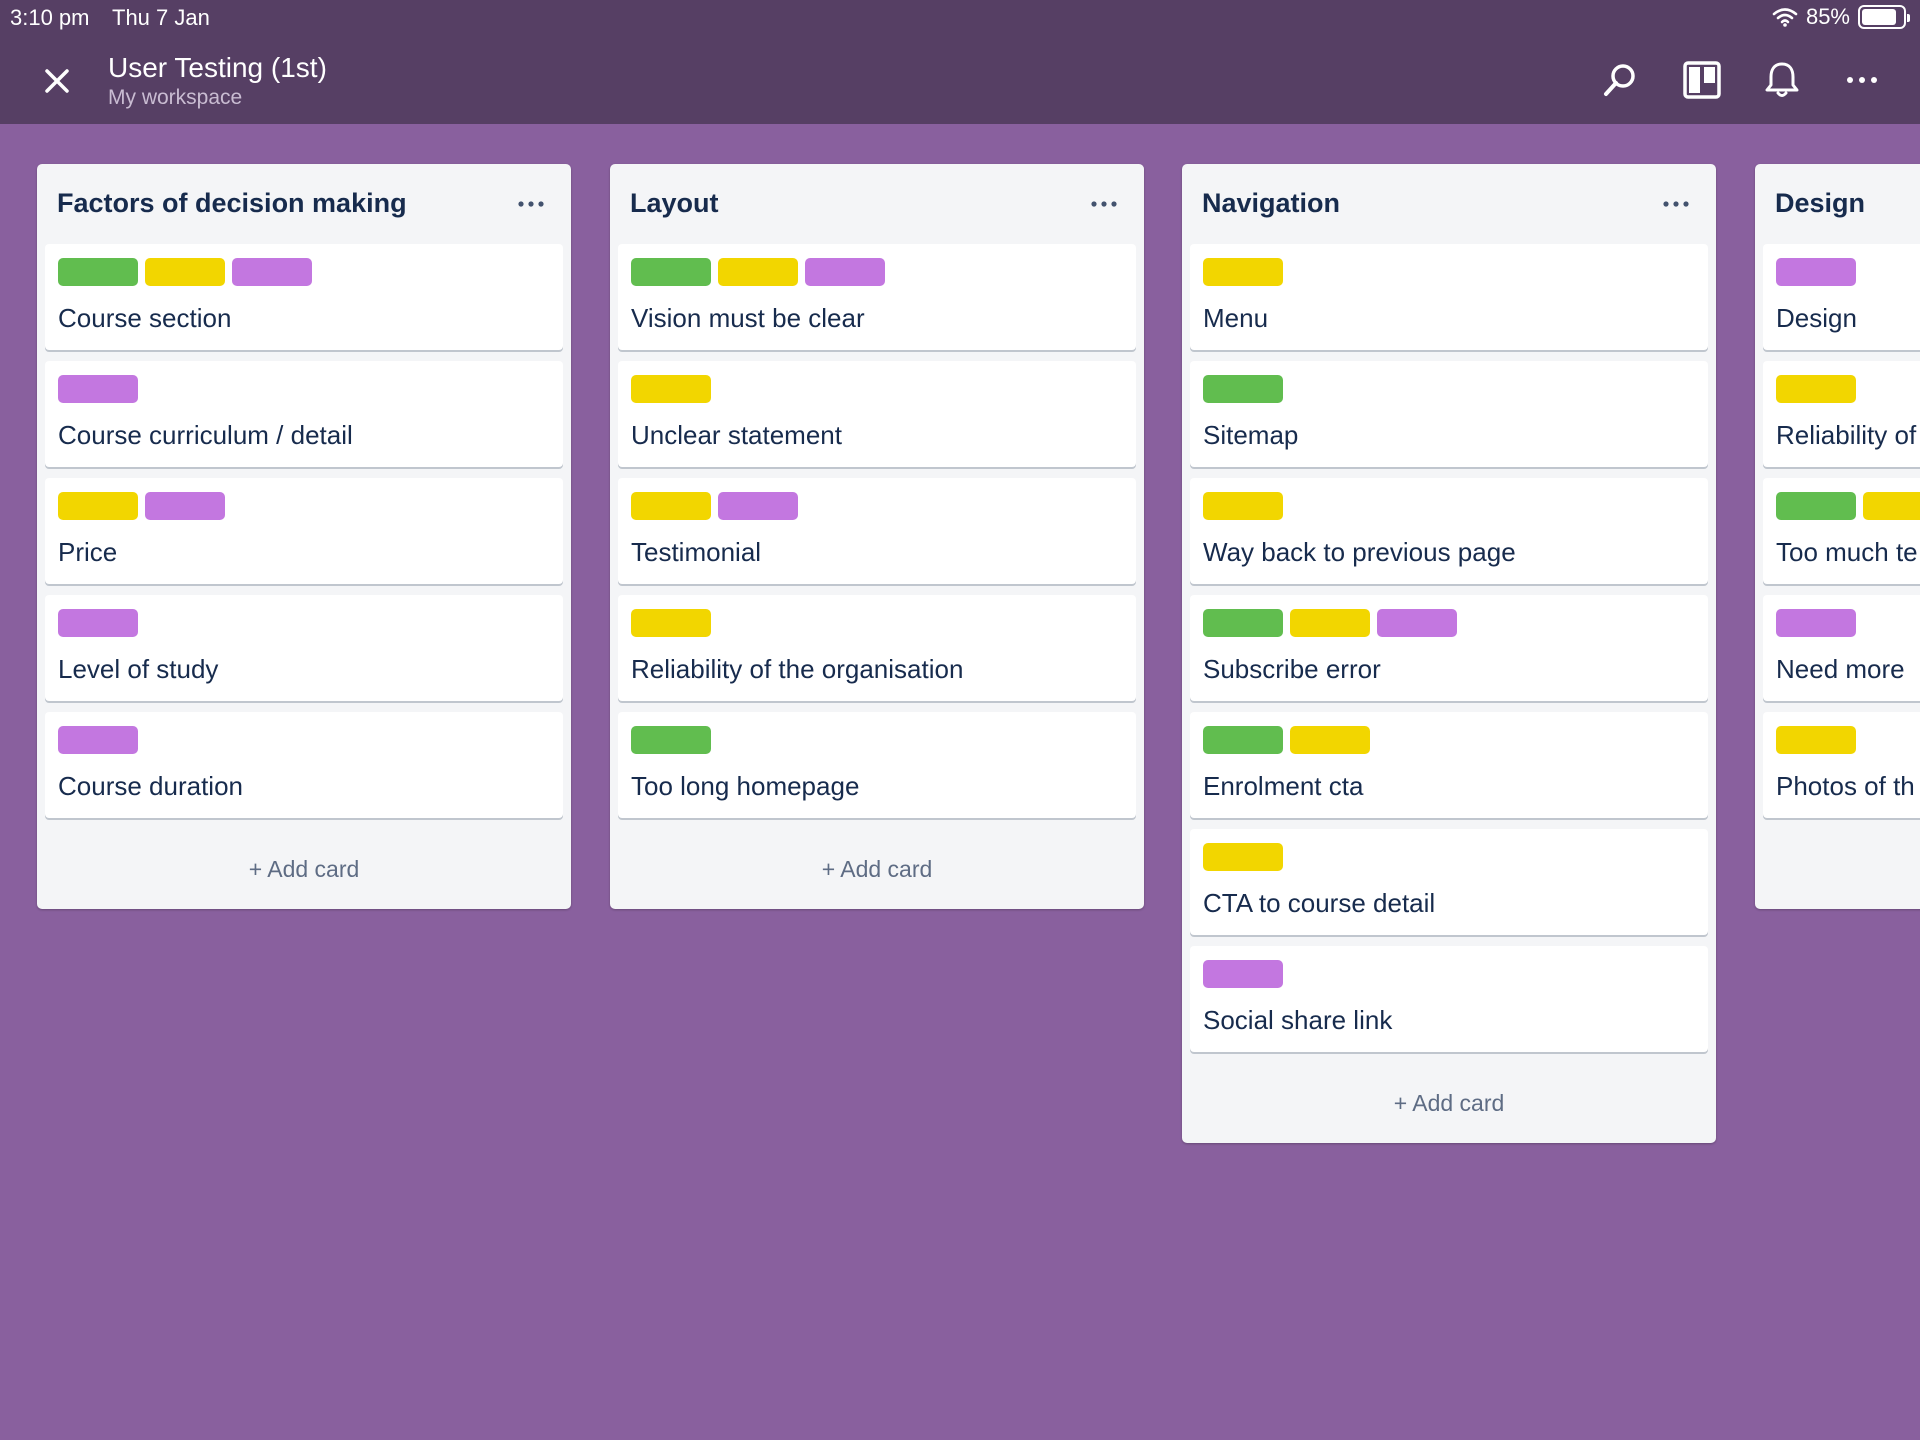  What do you see at coordinates (877, 765) in the screenshot?
I see `card: Too long homepage` at bounding box center [877, 765].